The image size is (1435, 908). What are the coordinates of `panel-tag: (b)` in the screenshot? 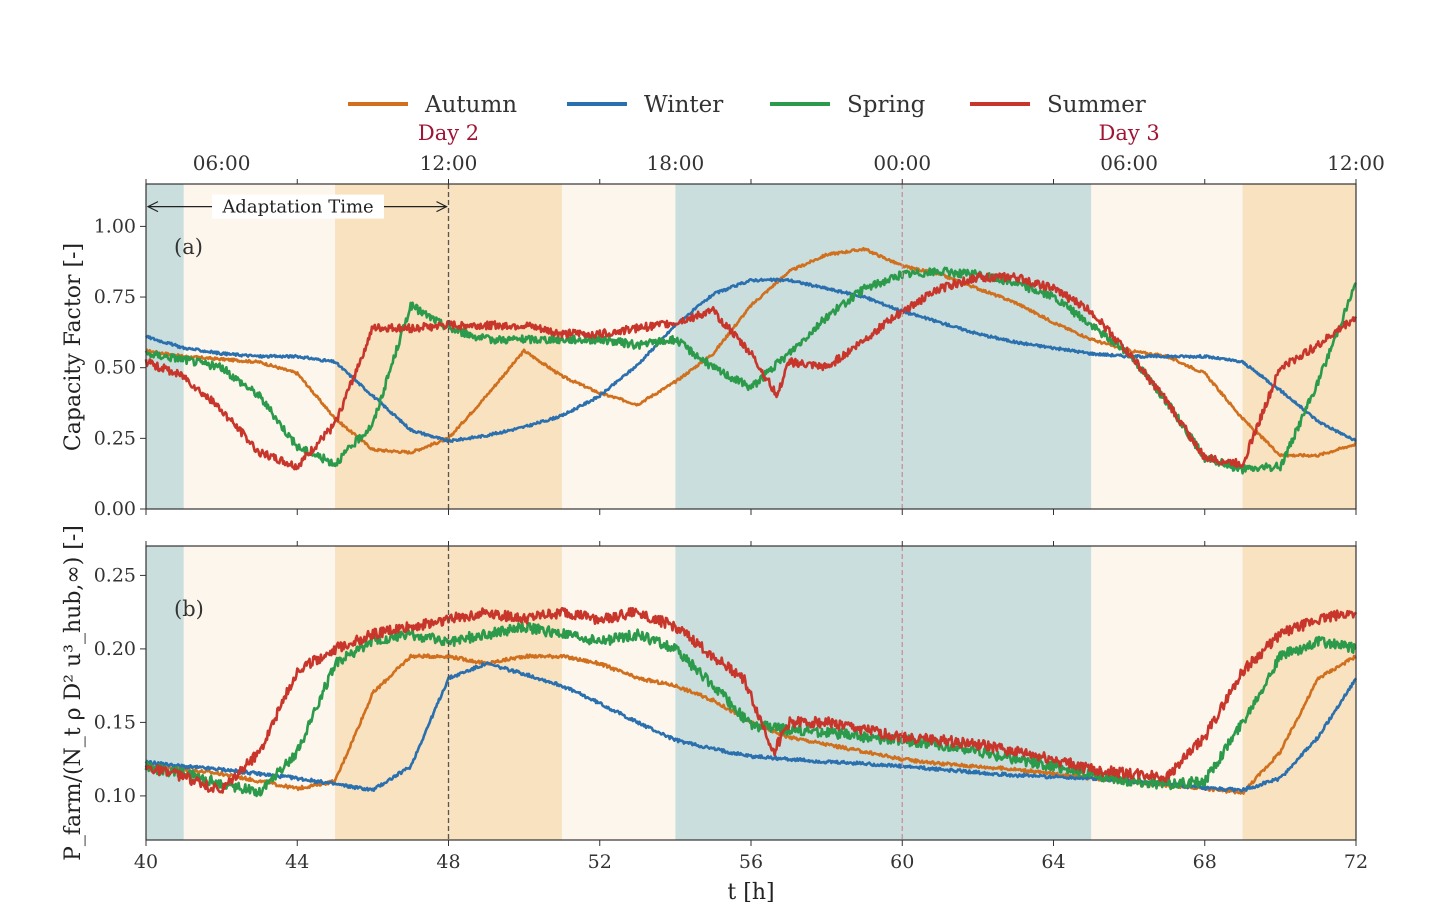 It's located at (189, 609).